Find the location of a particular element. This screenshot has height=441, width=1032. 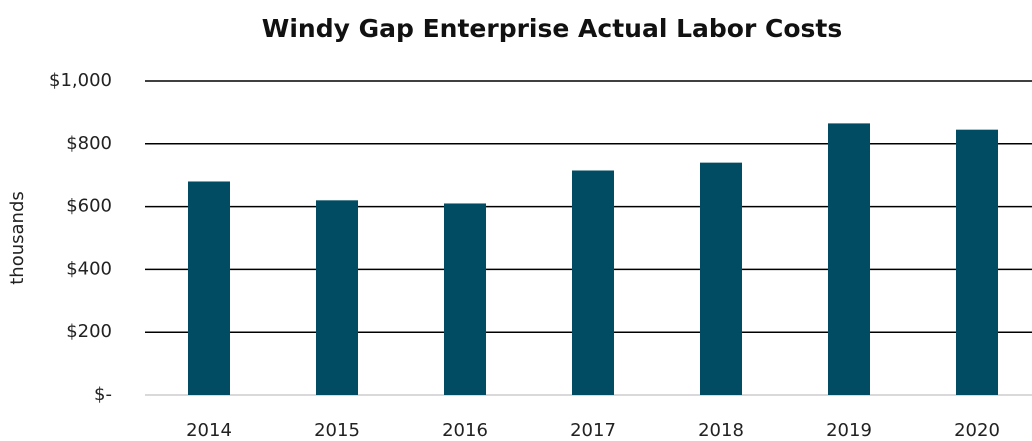

y-tick-label: $600 is located at coordinates (89, 206).